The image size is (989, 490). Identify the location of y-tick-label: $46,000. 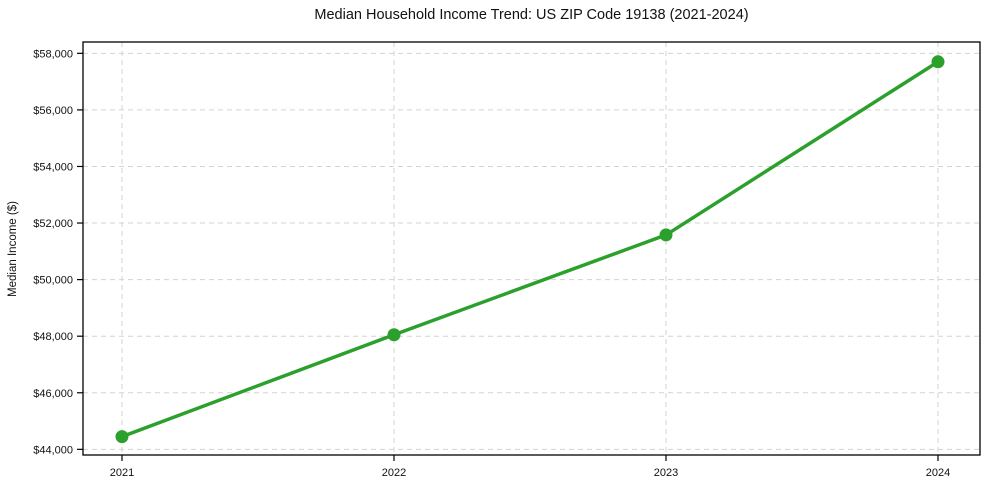
(53, 394).